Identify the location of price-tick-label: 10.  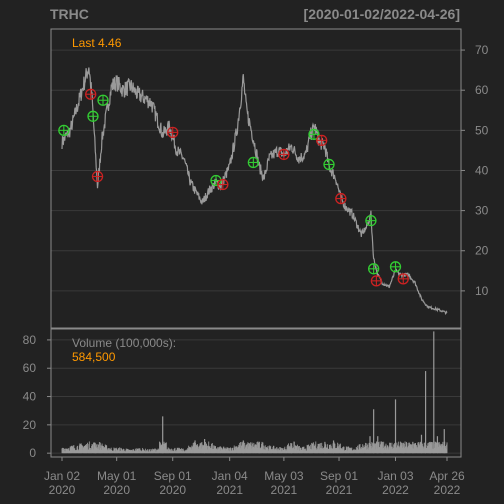
(482, 291).